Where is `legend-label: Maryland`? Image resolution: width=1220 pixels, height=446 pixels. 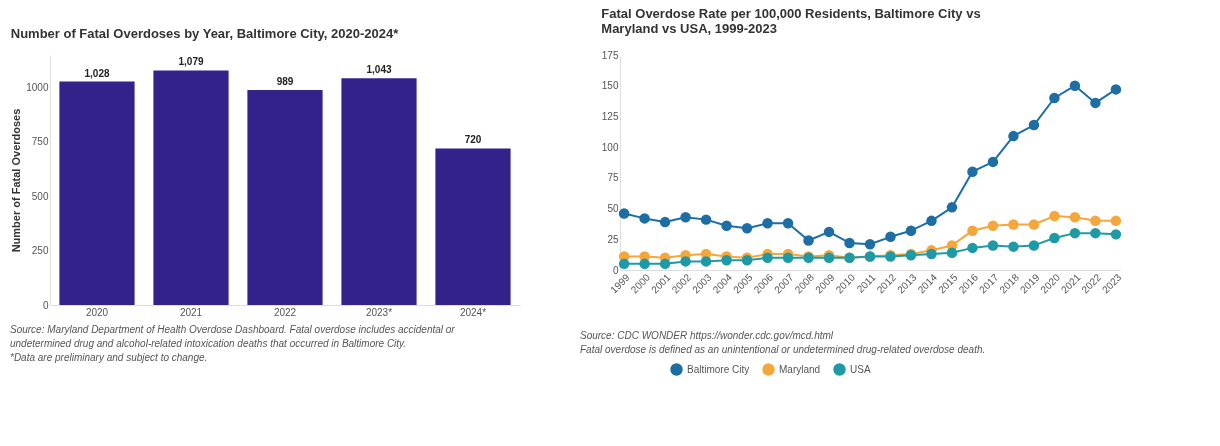 legend-label: Maryland is located at coordinates (800, 369).